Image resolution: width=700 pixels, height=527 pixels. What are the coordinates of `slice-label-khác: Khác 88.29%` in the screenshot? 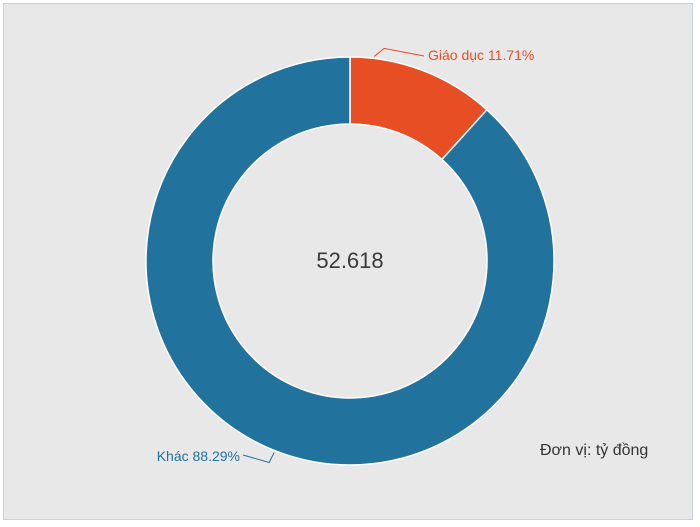 It's located at (198, 456).